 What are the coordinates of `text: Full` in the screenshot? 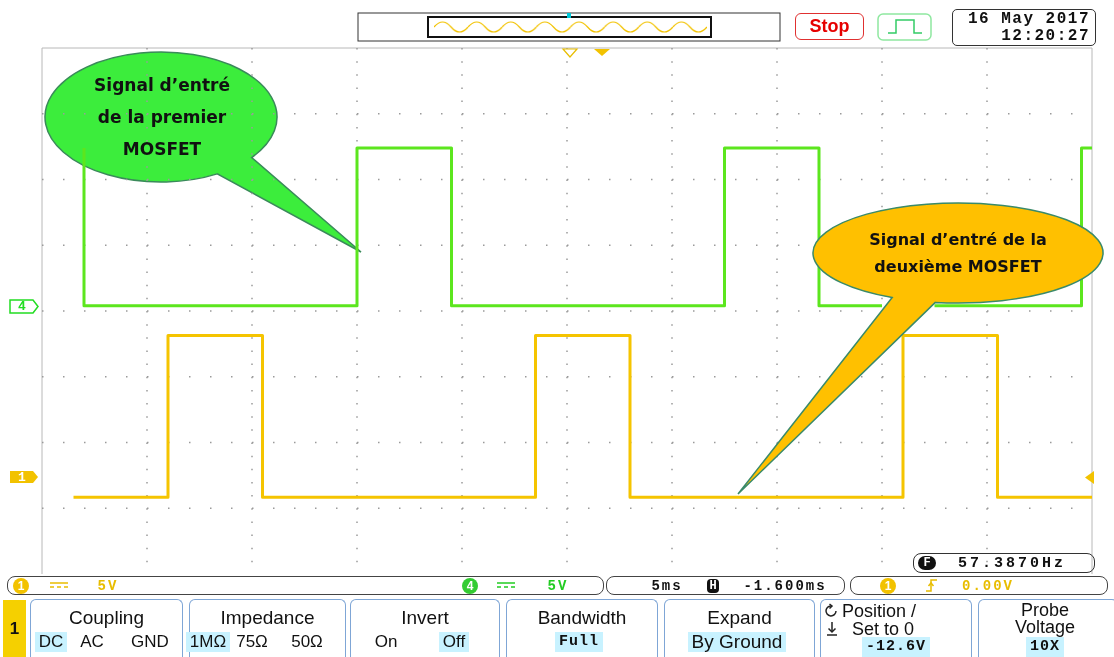 It's located at (578, 642).